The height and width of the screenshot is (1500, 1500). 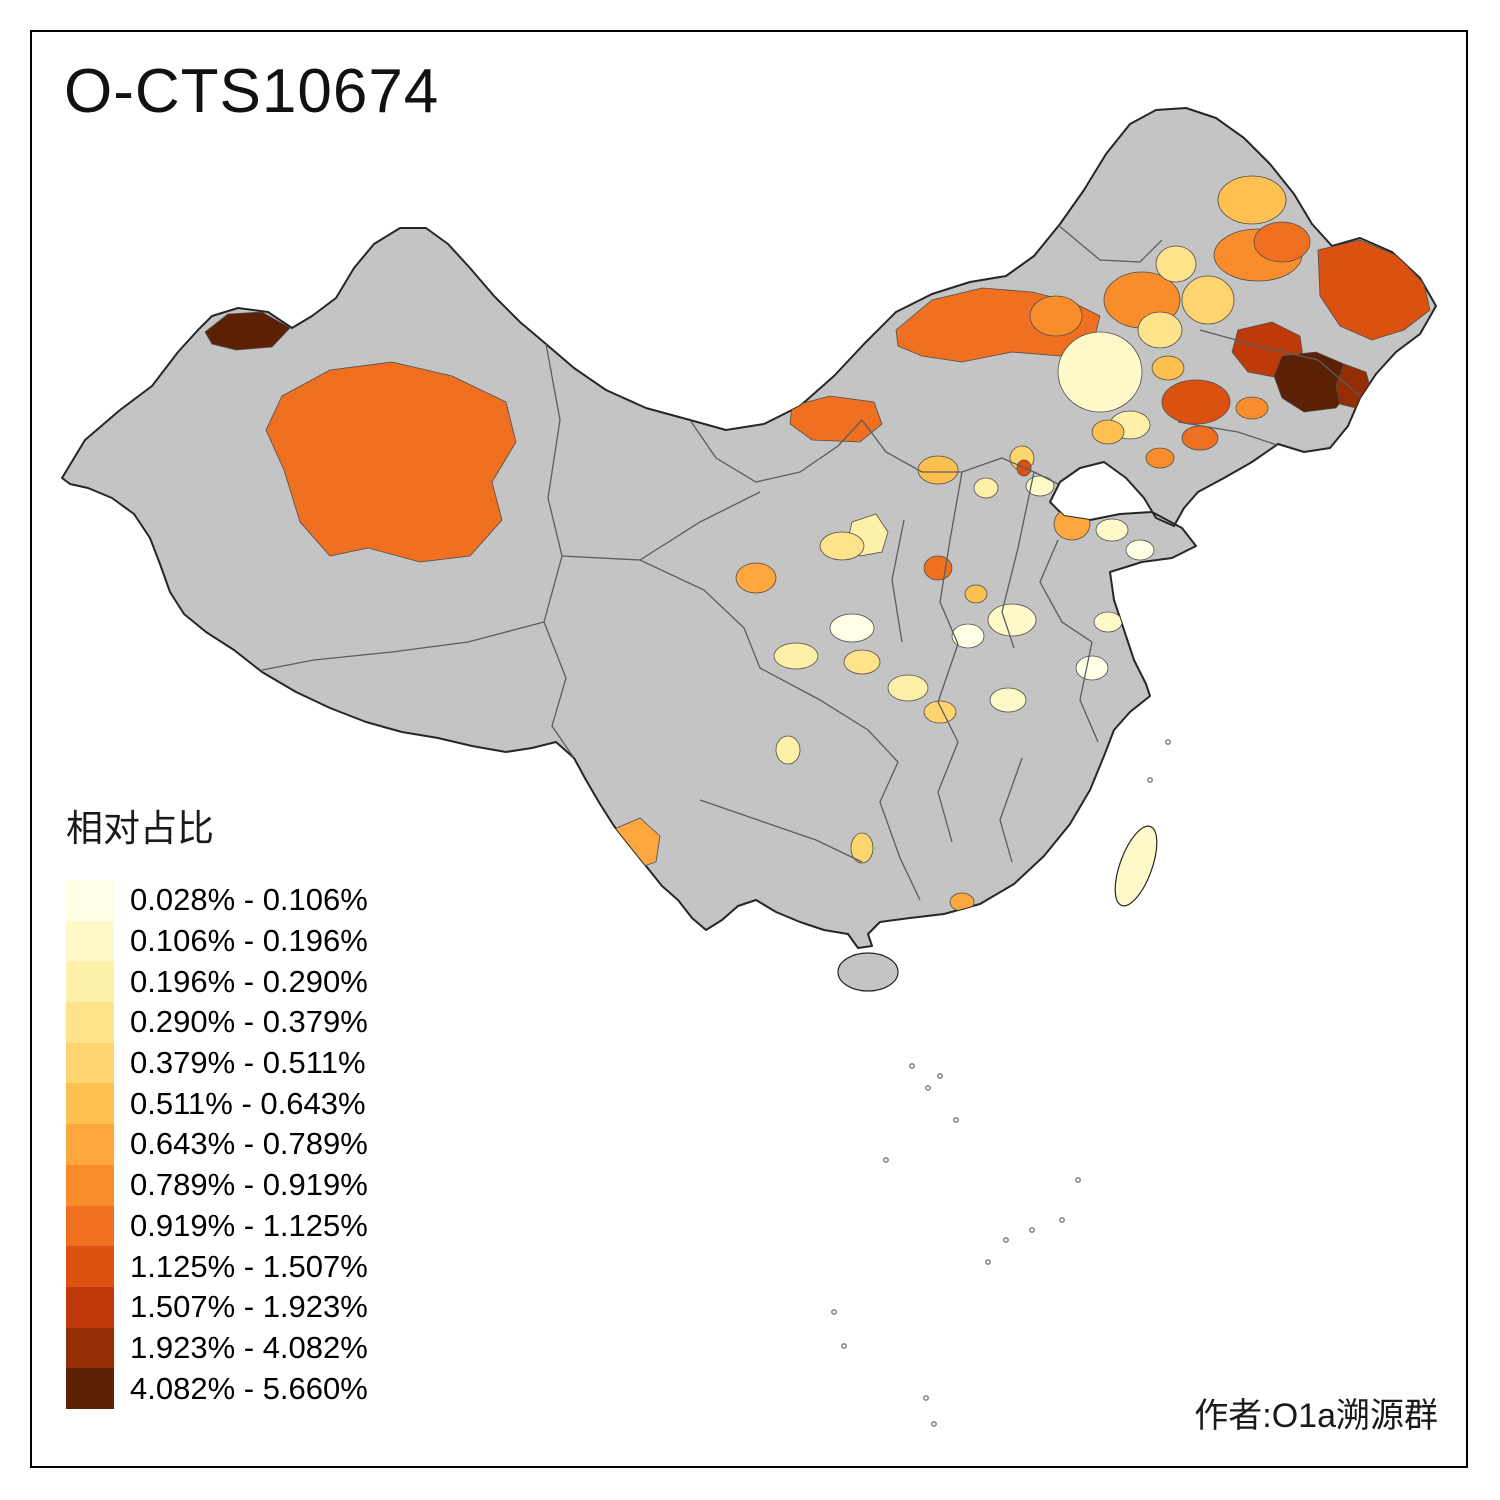 I want to click on map-region-liaoning-or2, so click(x=1252, y=408).